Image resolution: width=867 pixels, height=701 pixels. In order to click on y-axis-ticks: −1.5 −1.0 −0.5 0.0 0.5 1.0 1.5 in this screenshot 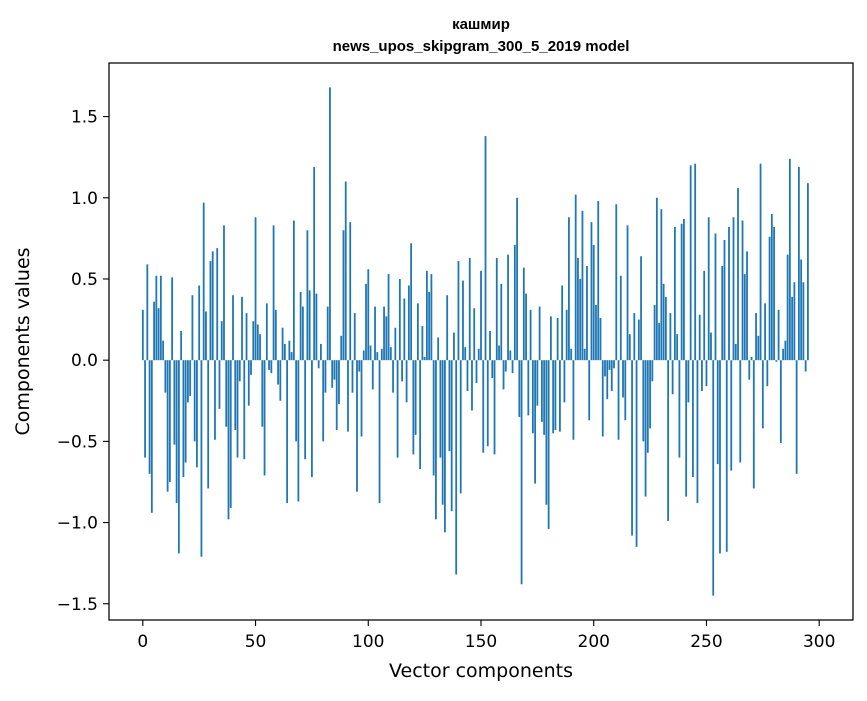, I will do `click(83, 361)`.